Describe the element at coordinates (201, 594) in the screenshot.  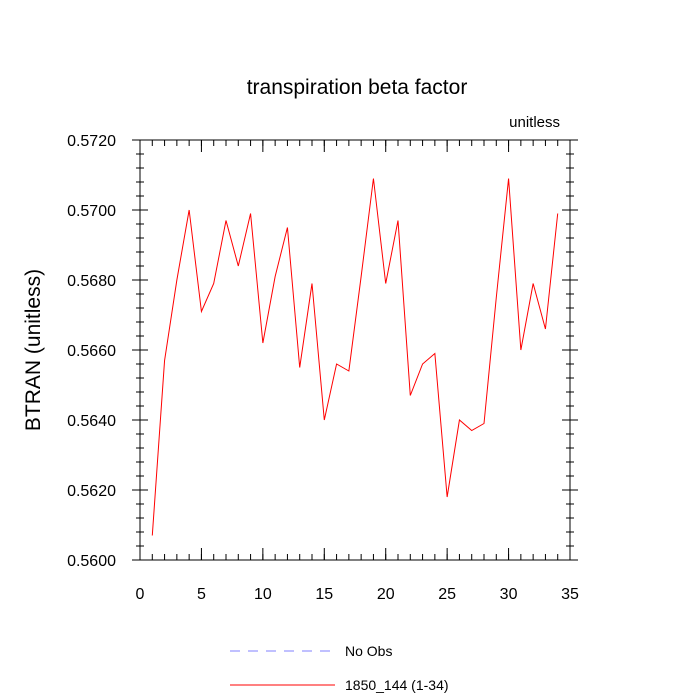
I see `x-tick-label: 5` at that location.